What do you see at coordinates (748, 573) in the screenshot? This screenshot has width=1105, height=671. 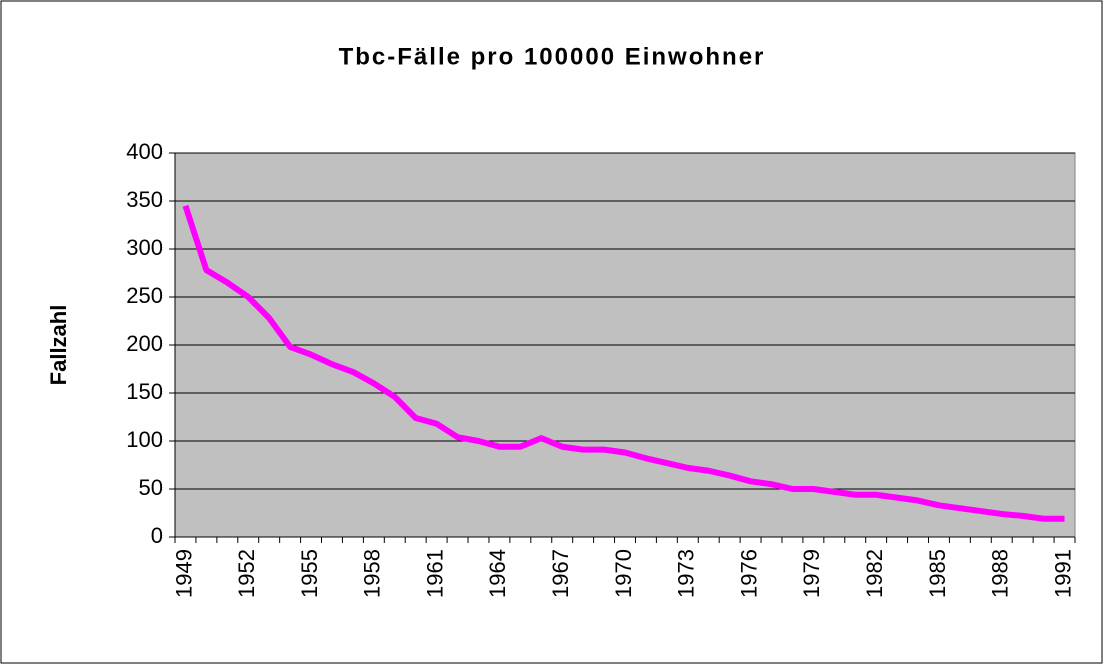 I see `x-tick-label: 1976` at bounding box center [748, 573].